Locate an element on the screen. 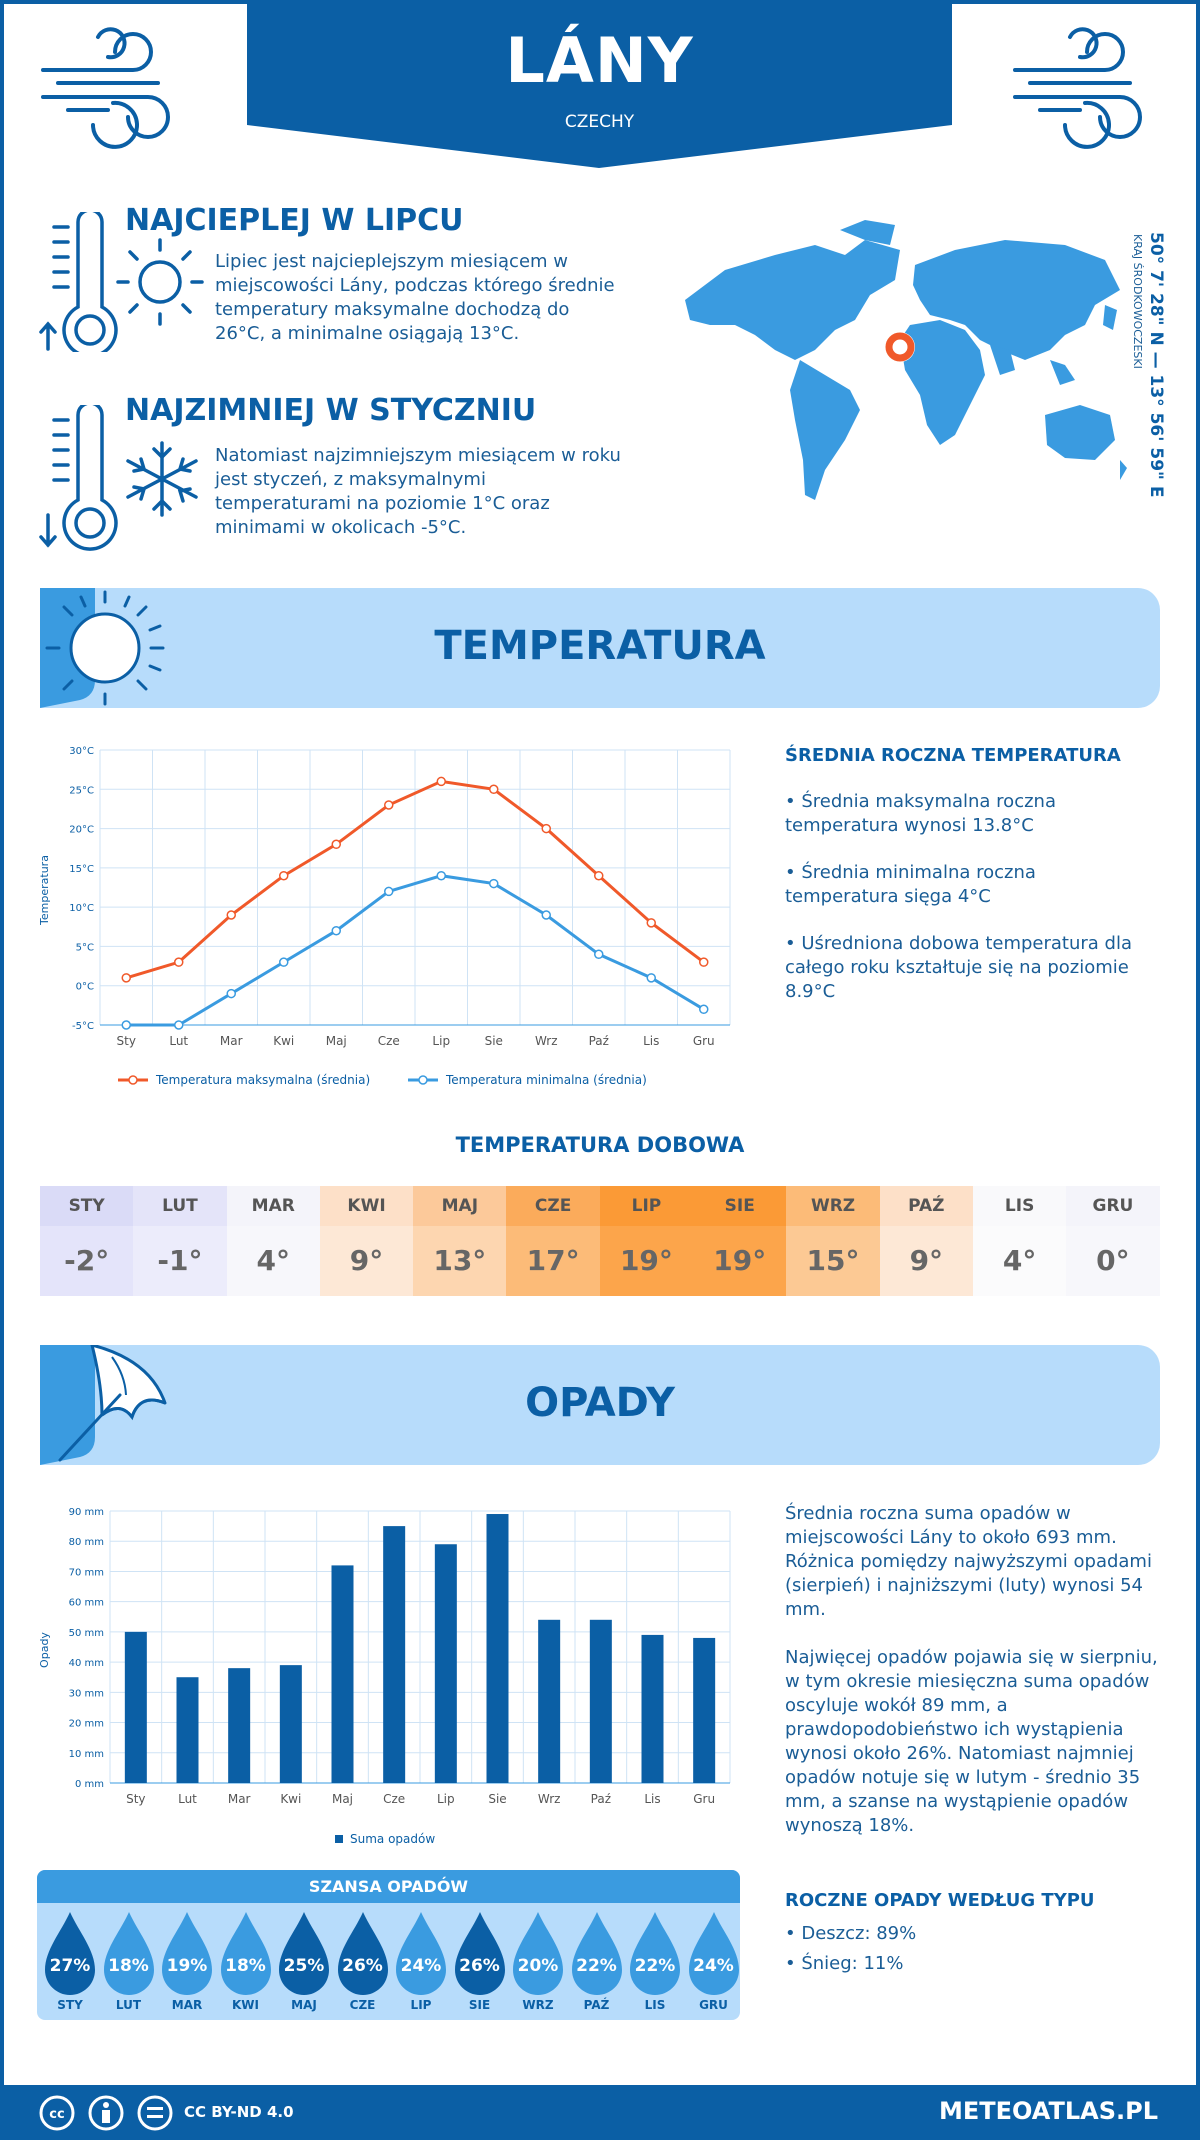 This screenshot has height=2140, width=1200. precip-chance-drop: 27% STY is located at coordinates (70, 1961).